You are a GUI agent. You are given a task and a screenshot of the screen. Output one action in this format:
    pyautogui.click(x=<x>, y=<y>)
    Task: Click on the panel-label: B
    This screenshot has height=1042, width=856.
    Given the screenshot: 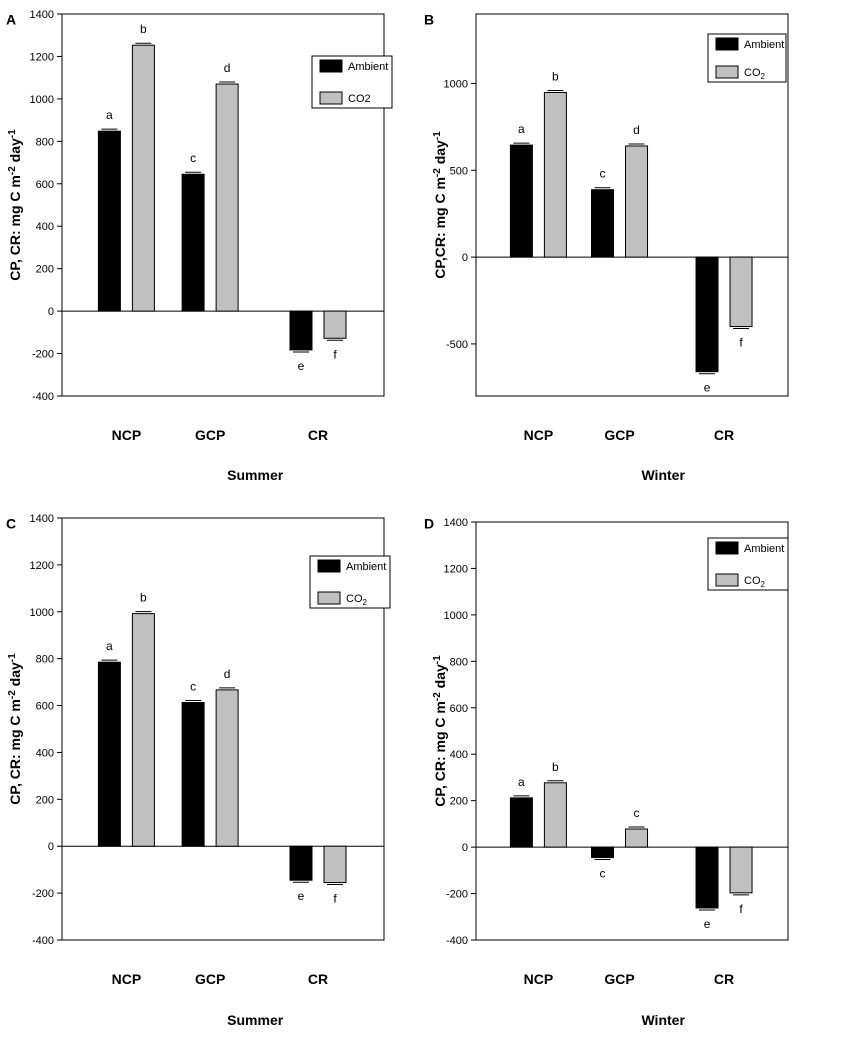 What is the action you would take?
    pyautogui.click(x=429, y=19)
    